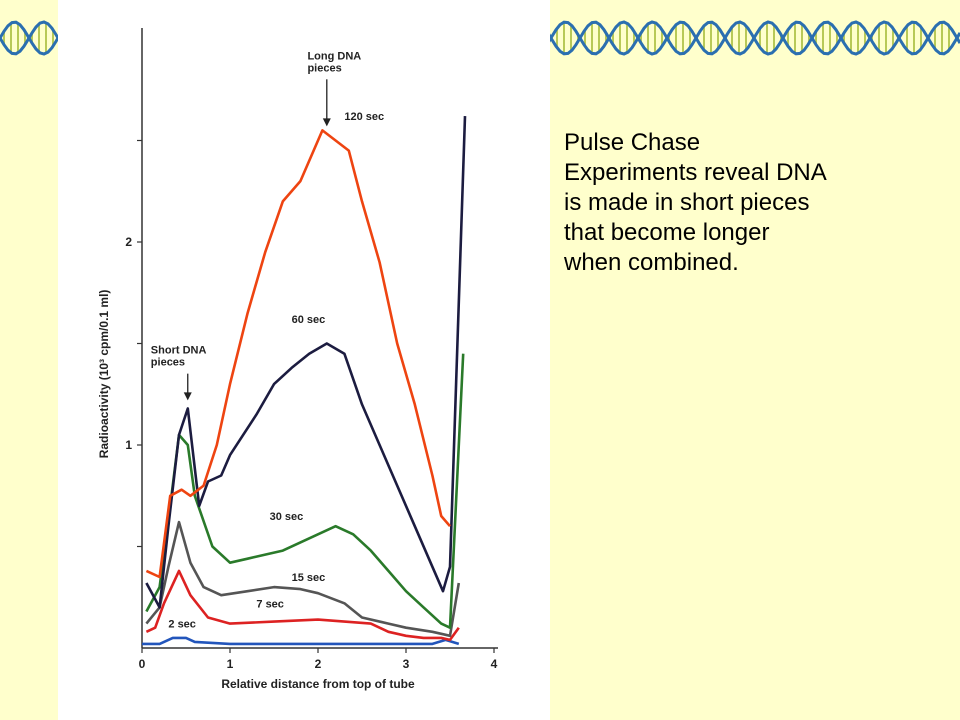 This screenshot has width=960, height=720. I want to click on chart-annotation: 30 sec, so click(287, 517).